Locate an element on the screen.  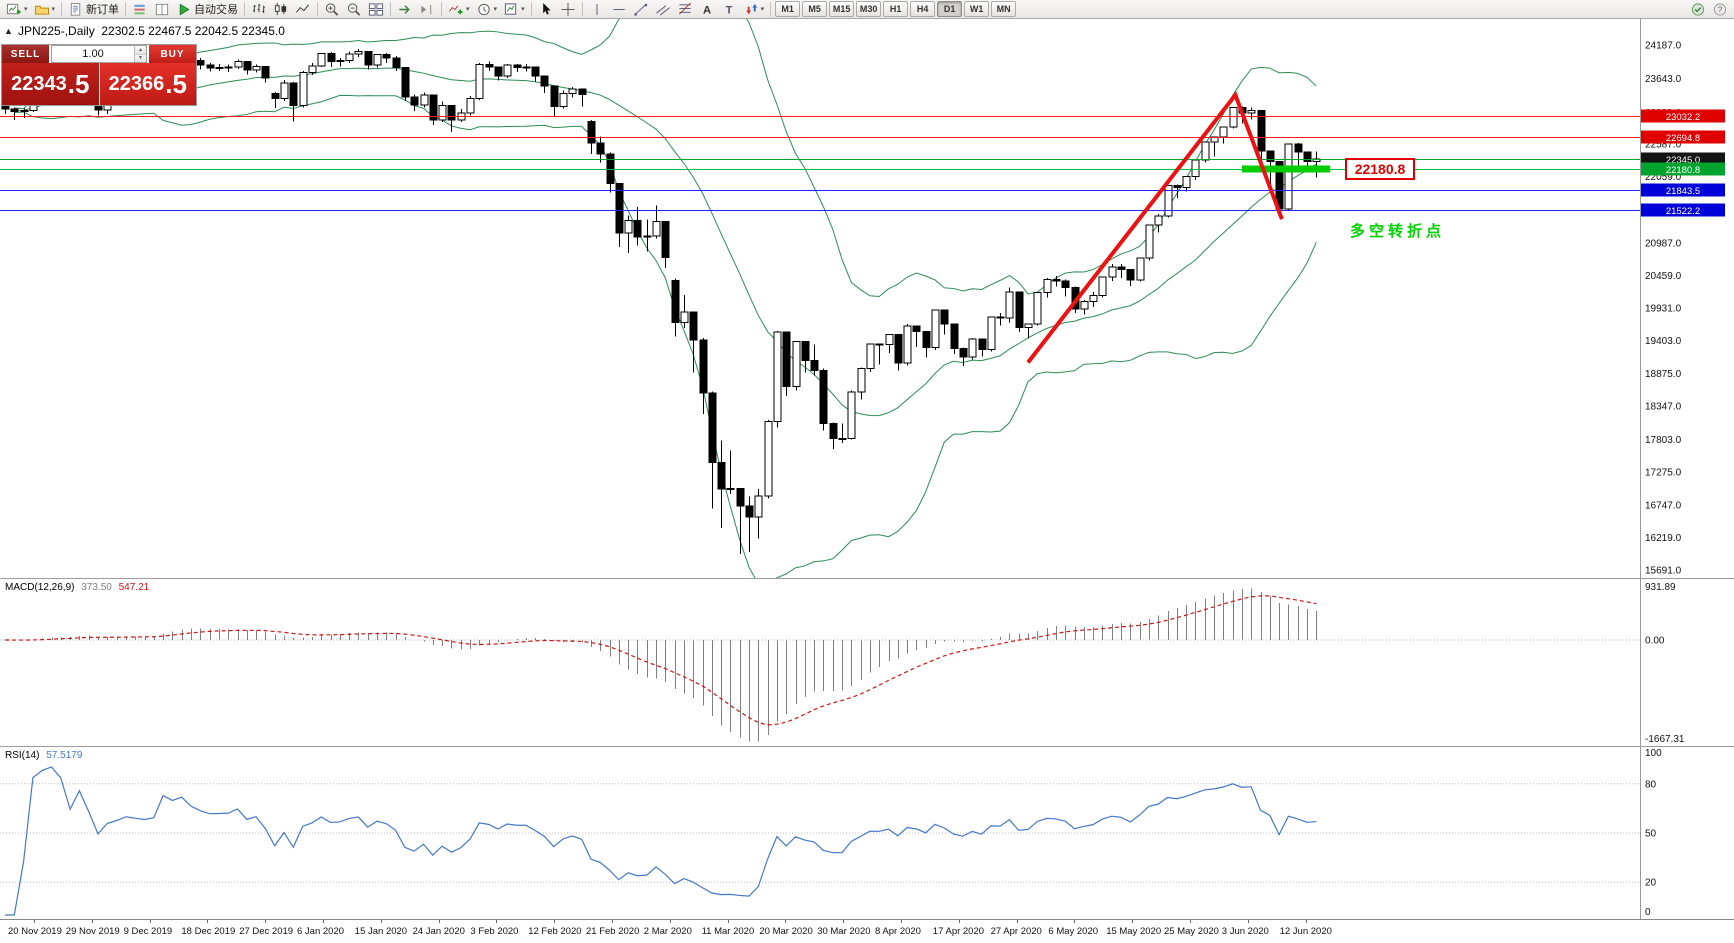
buy-price-frac: .5 is located at coordinates (176, 83).